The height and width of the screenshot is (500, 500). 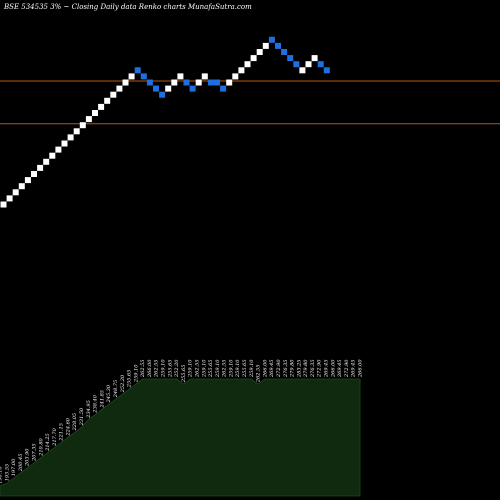 What do you see at coordinates (28, 457) in the screenshot?
I see `volume-label: 203.90` at bounding box center [28, 457].